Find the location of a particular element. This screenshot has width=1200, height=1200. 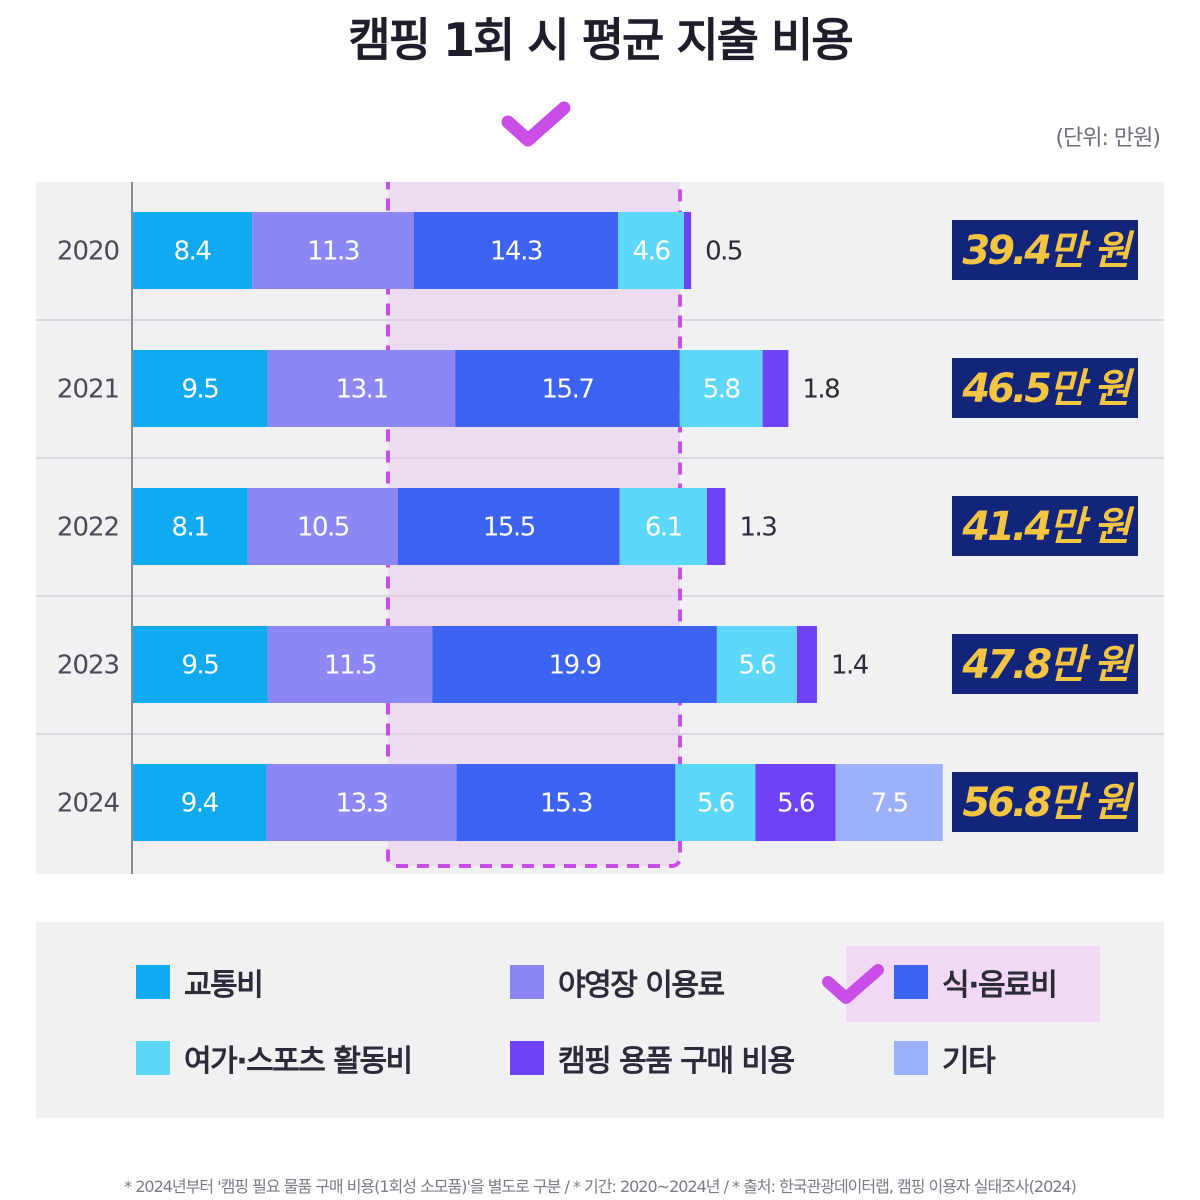

checkmark-icon is located at coordinates (536, 124).